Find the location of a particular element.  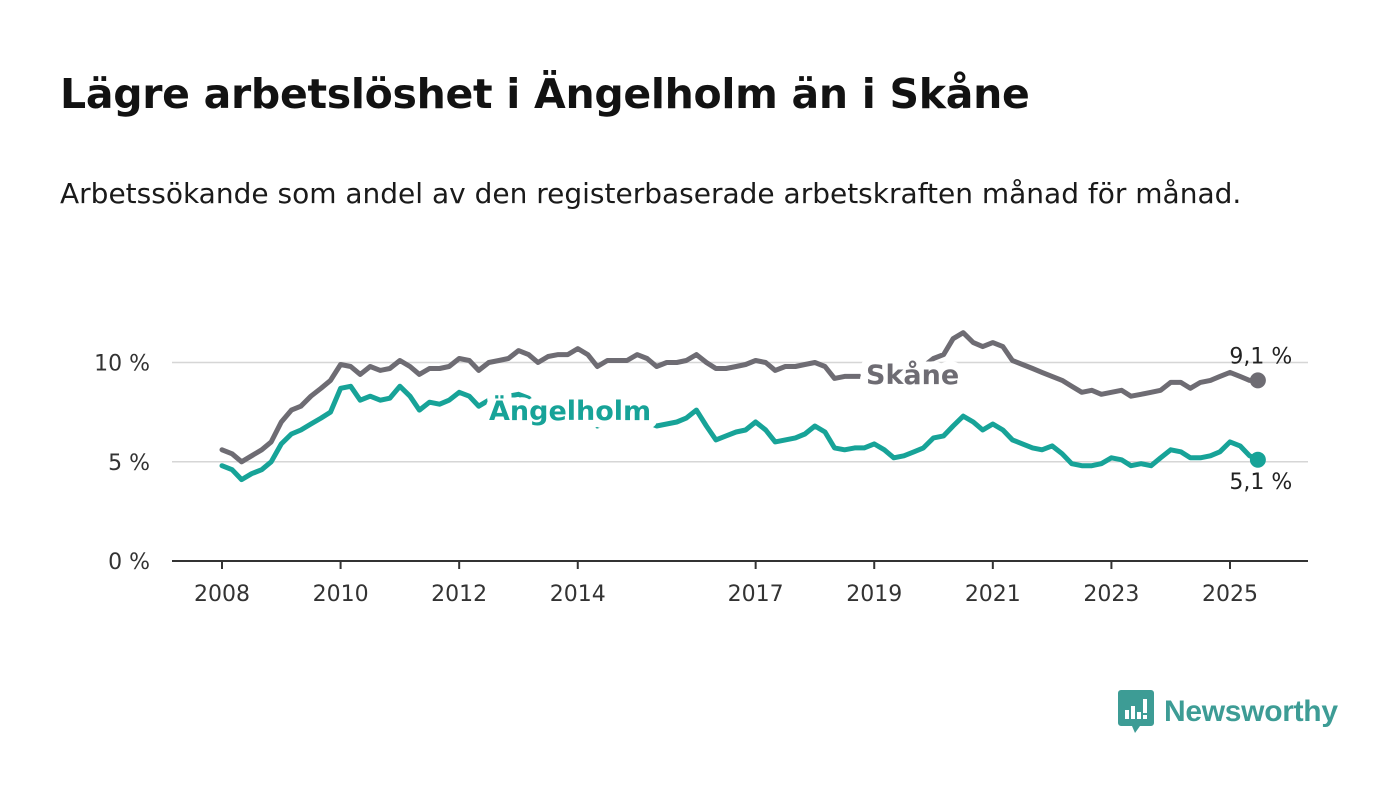

x-tick-label: 2010 is located at coordinates (341, 594).